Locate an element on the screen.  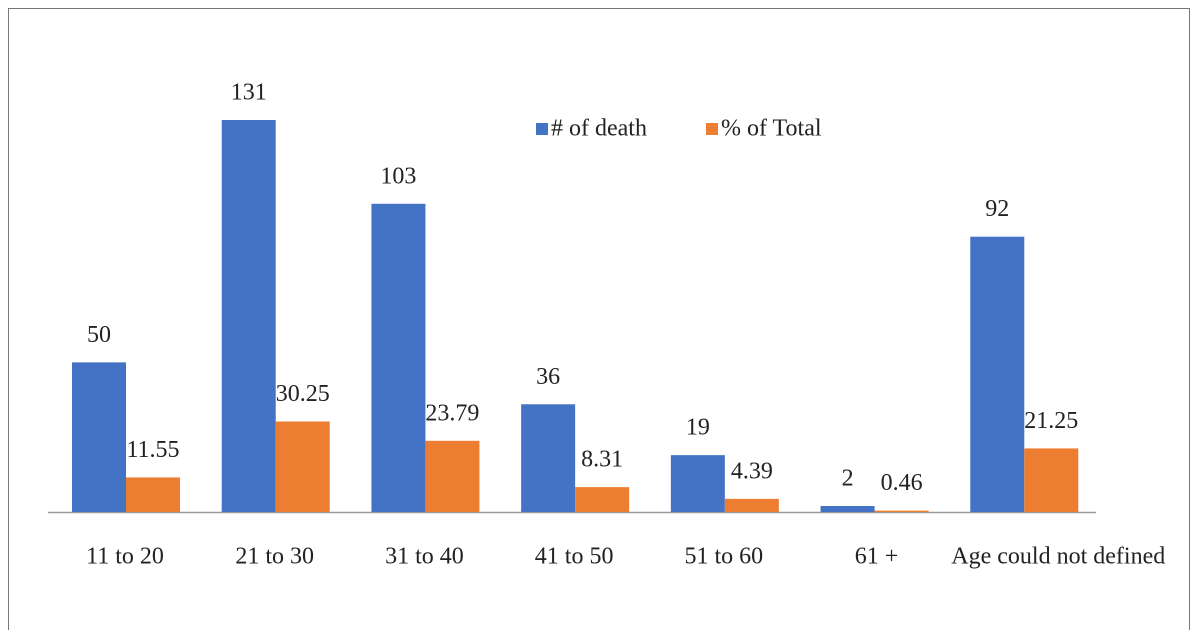
x-tick-label: 11 to 20 is located at coordinates (125, 557).